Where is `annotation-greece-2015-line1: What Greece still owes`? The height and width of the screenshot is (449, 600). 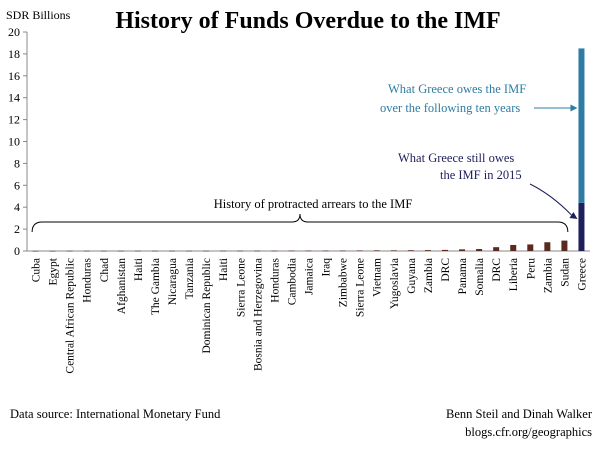 annotation-greece-2015-line1: What Greece still owes is located at coordinates (456, 158).